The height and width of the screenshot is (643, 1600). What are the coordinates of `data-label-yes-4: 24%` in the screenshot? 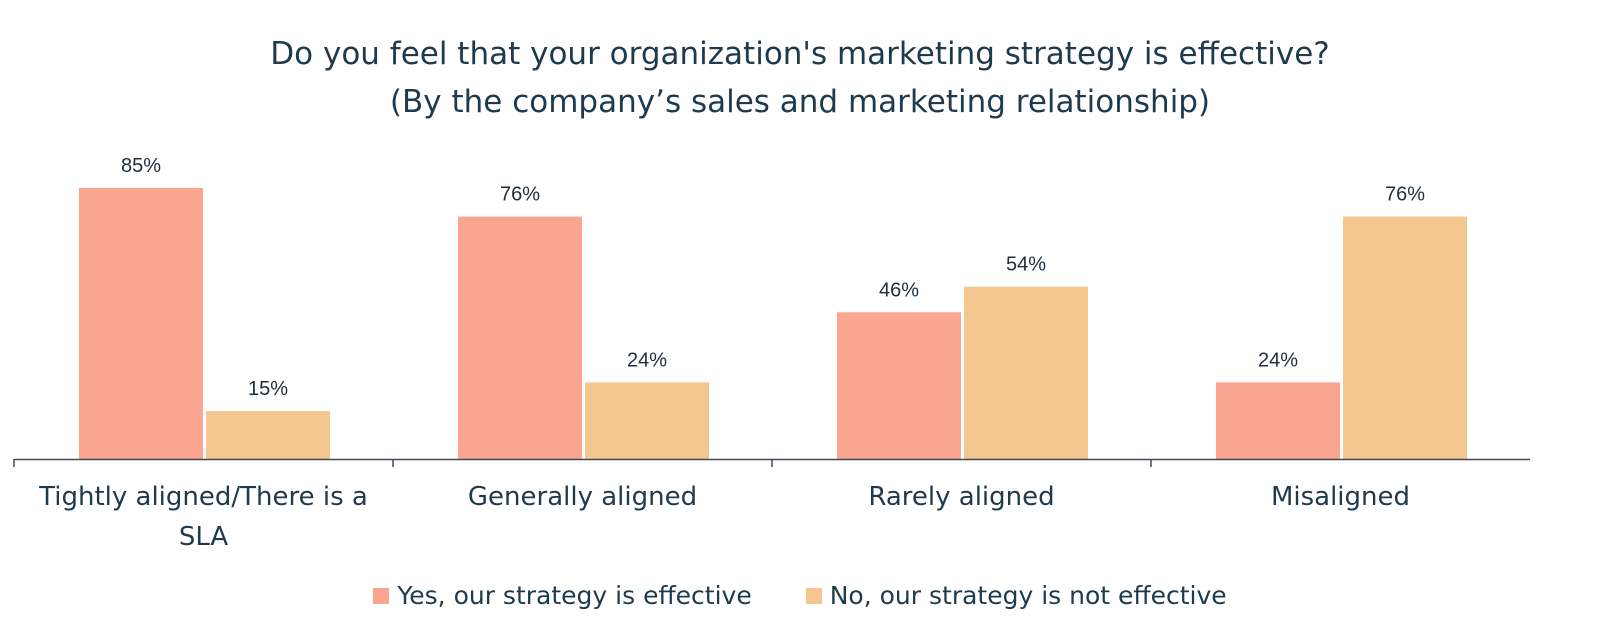 It's located at (1278, 360).